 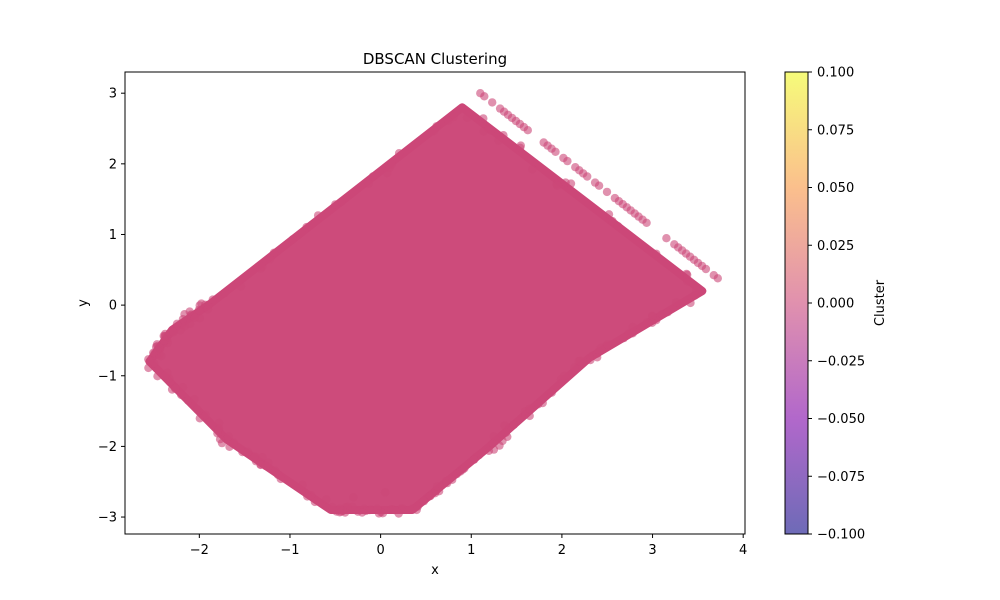 I want to click on y-tick-label: 1, so click(x=113, y=235).